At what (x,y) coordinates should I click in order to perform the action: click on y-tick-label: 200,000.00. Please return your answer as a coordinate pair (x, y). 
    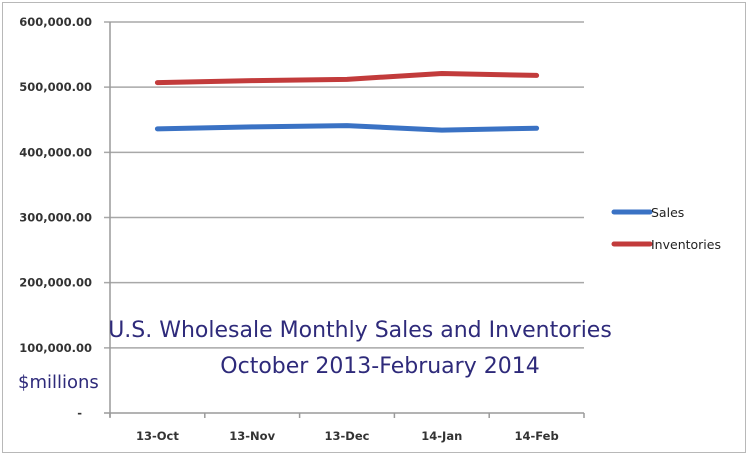
    Looking at the image, I should click on (55, 283).